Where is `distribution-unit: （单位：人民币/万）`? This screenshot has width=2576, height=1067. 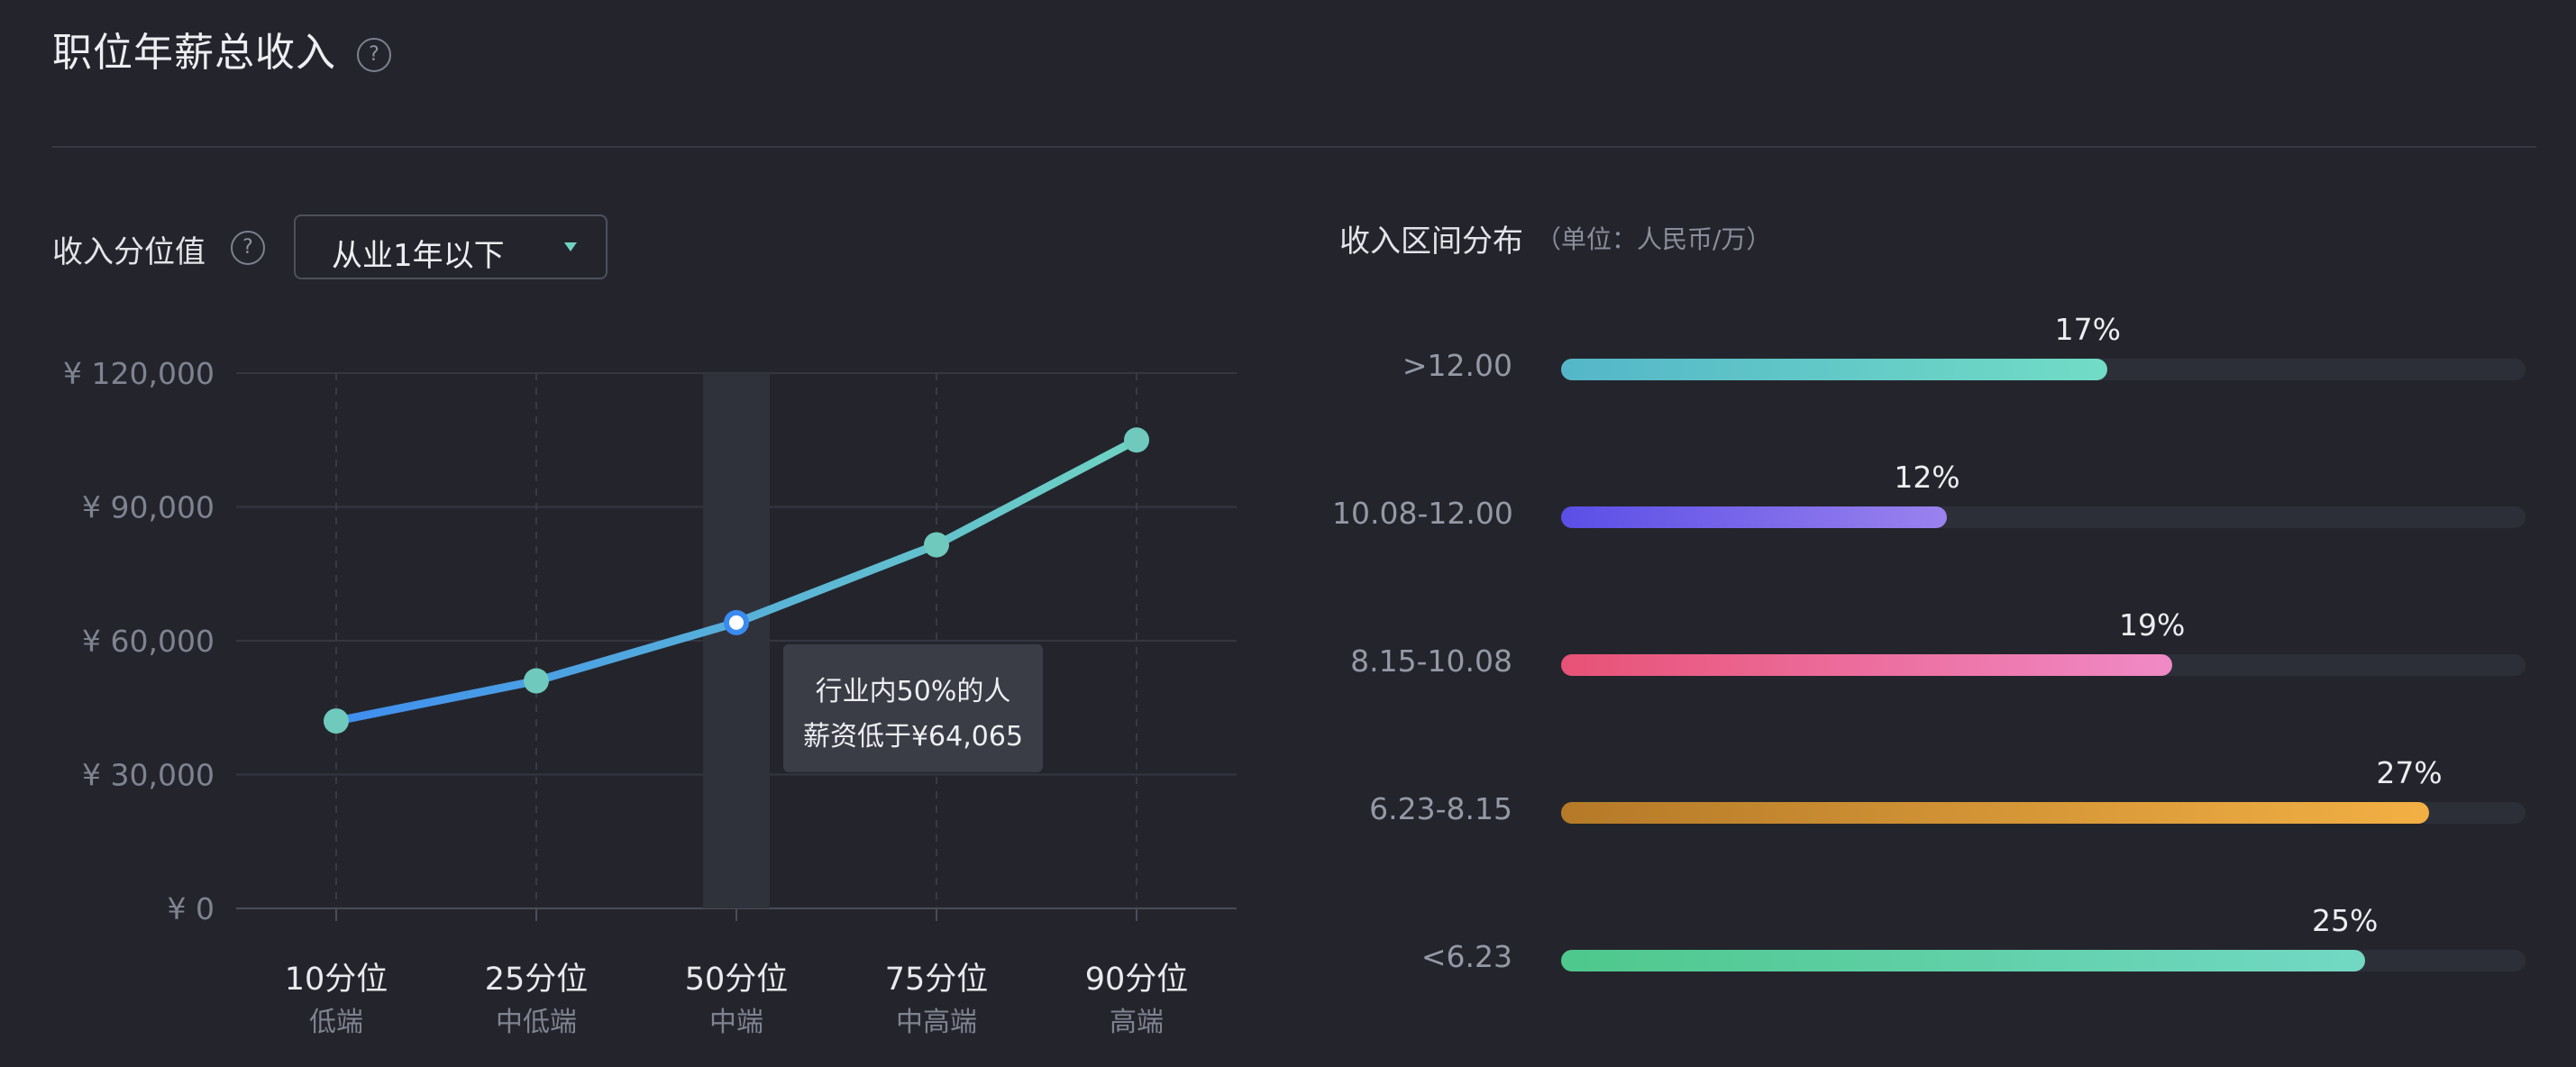 distribution-unit: （单位：人民币/万） is located at coordinates (1654, 239).